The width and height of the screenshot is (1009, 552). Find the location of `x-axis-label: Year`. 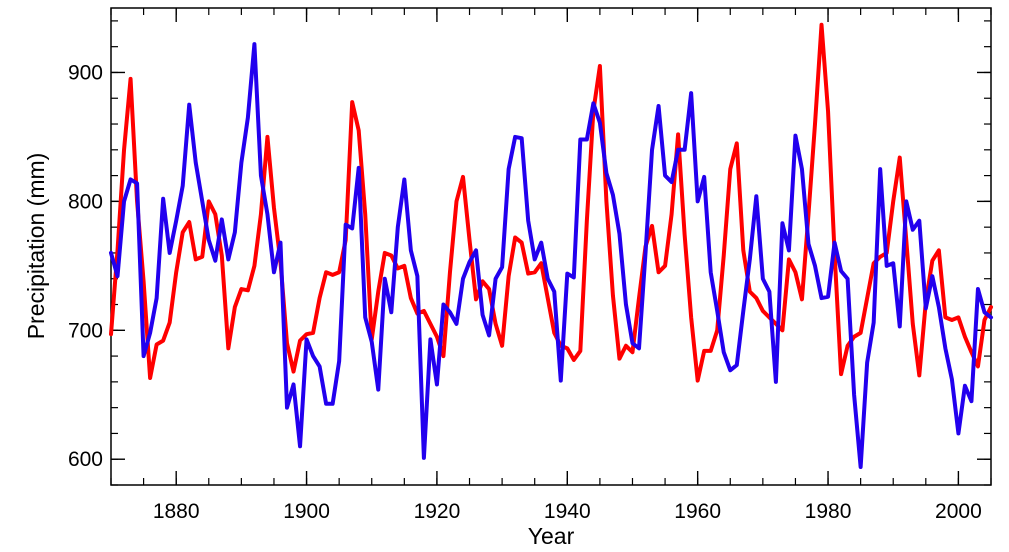

x-axis-label: Year is located at coordinates (551, 536).